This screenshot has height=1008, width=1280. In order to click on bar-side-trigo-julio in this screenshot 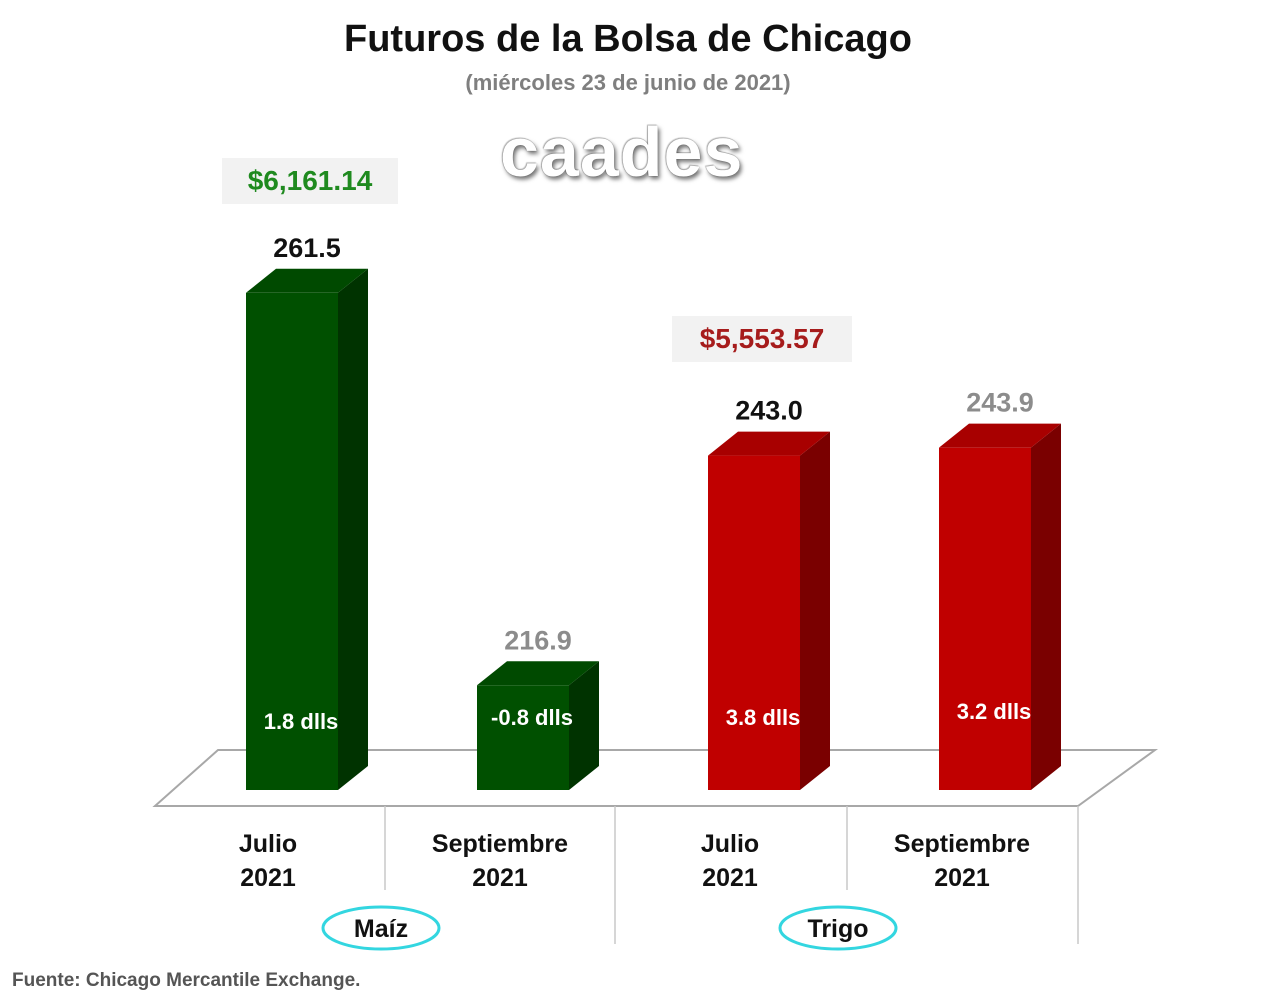, I will do `click(815, 610)`.